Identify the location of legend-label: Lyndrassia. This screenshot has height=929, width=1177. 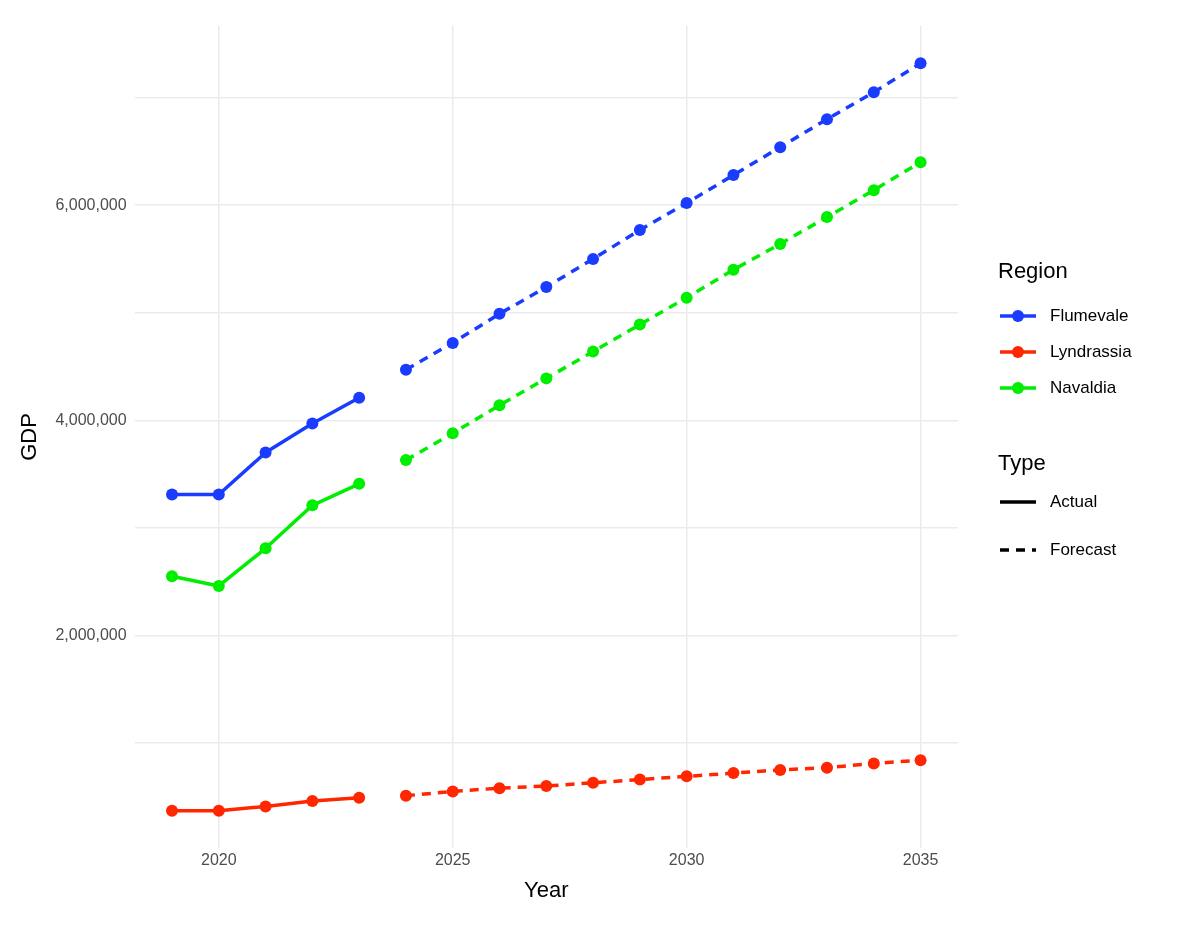
(1091, 352).